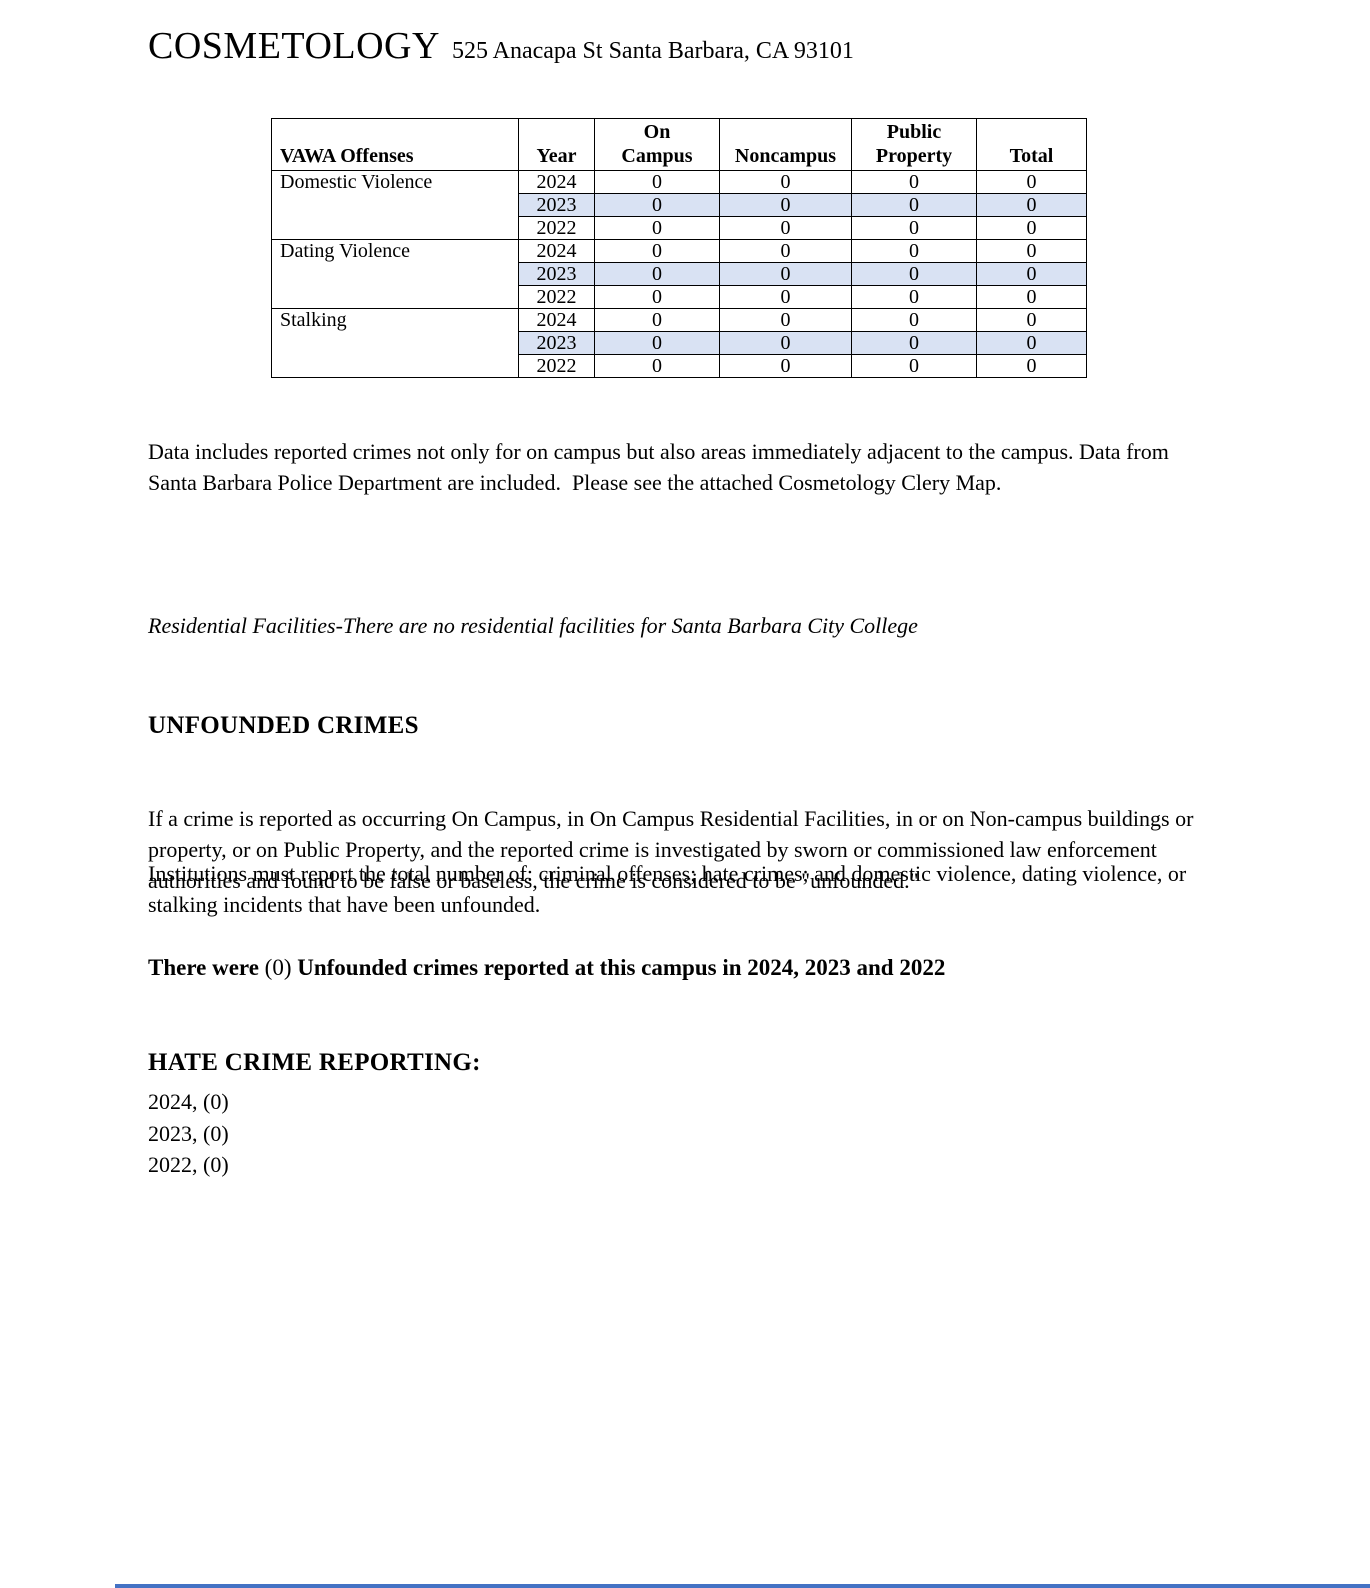 Image resolution: width=1370 pixels, height=1588 pixels. Describe the element at coordinates (278, 967) in the screenshot. I see `summary-count: (0)` at that location.